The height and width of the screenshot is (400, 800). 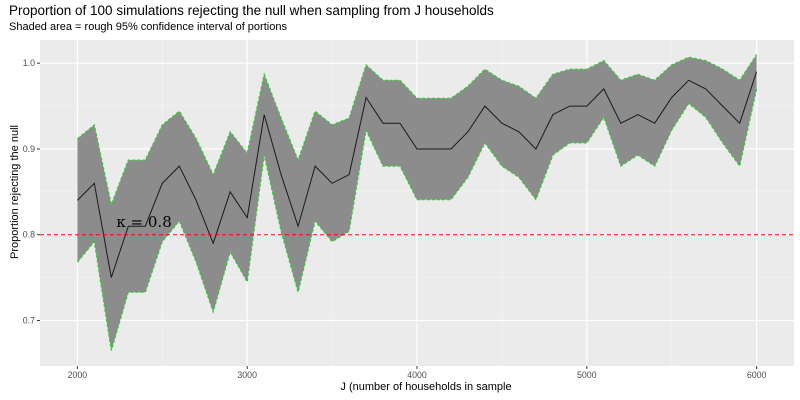 What do you see at coordinates (587, 375) in the screenshot?
I see `x-tick-label: 5000` at bounding box center [587, 375].